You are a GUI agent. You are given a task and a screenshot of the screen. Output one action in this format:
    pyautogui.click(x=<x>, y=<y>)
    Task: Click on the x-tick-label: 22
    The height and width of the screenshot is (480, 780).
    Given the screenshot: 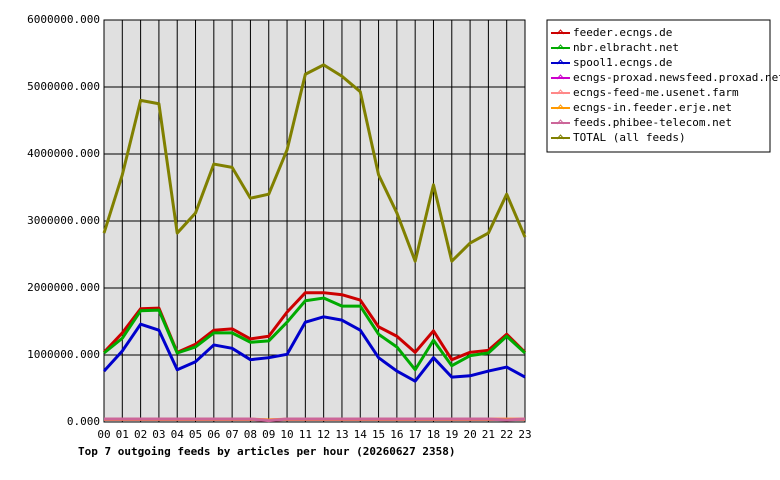 What is the action you would take?
    pyautogui.click(x=506, y=434)
    